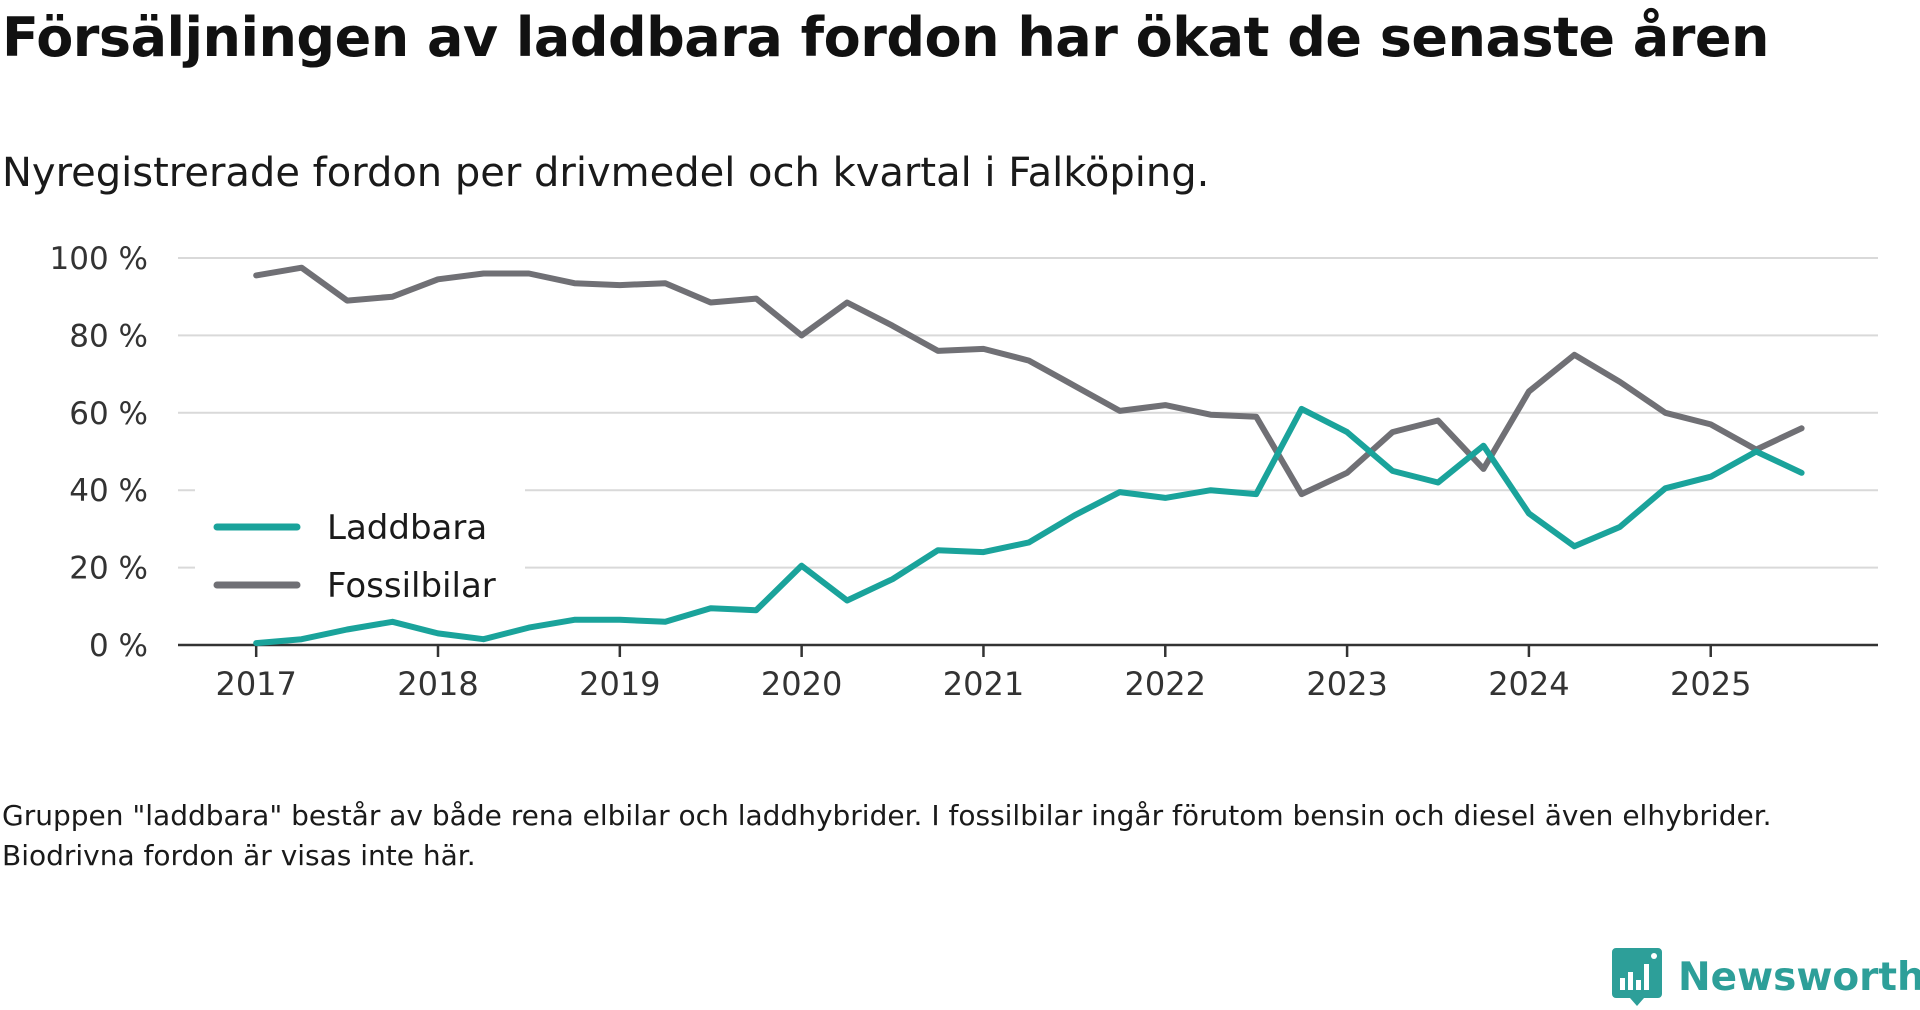 The height and width of the screenshot is (1010, 1920). I want to click on y-tick-label: 100 %, so click(99, 259).